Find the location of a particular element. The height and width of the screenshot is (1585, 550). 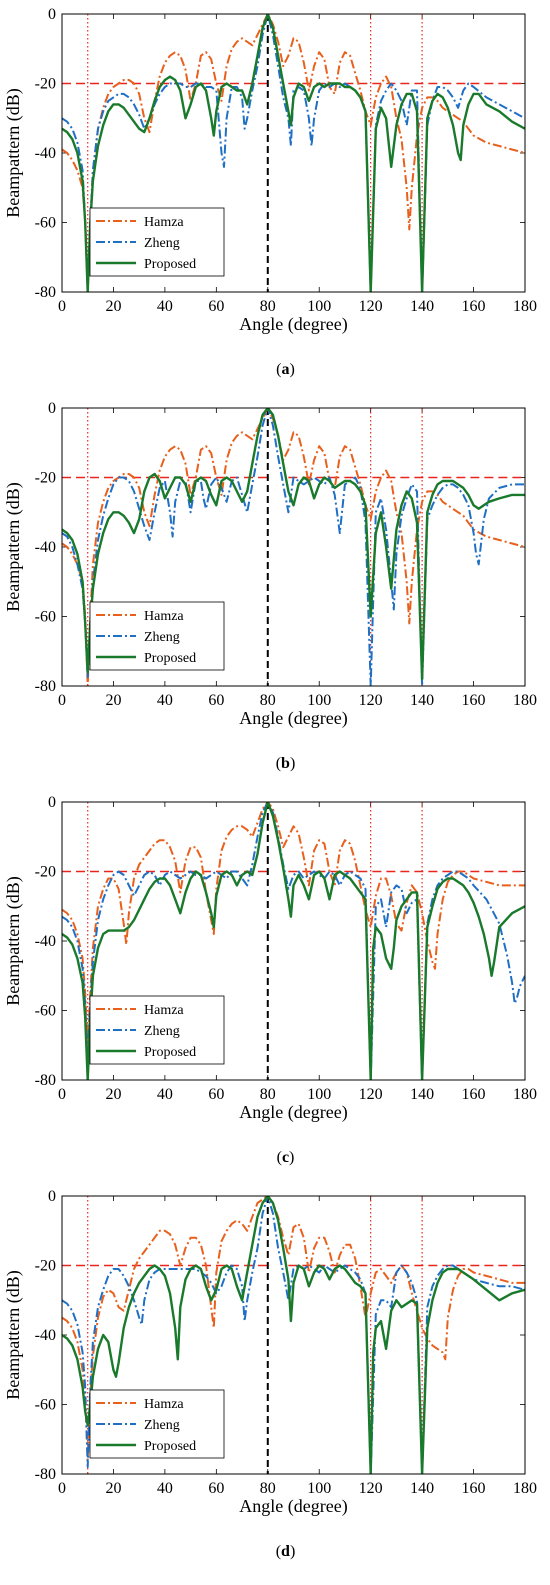

panel-label-part: a is located at coordinates (286, 369).